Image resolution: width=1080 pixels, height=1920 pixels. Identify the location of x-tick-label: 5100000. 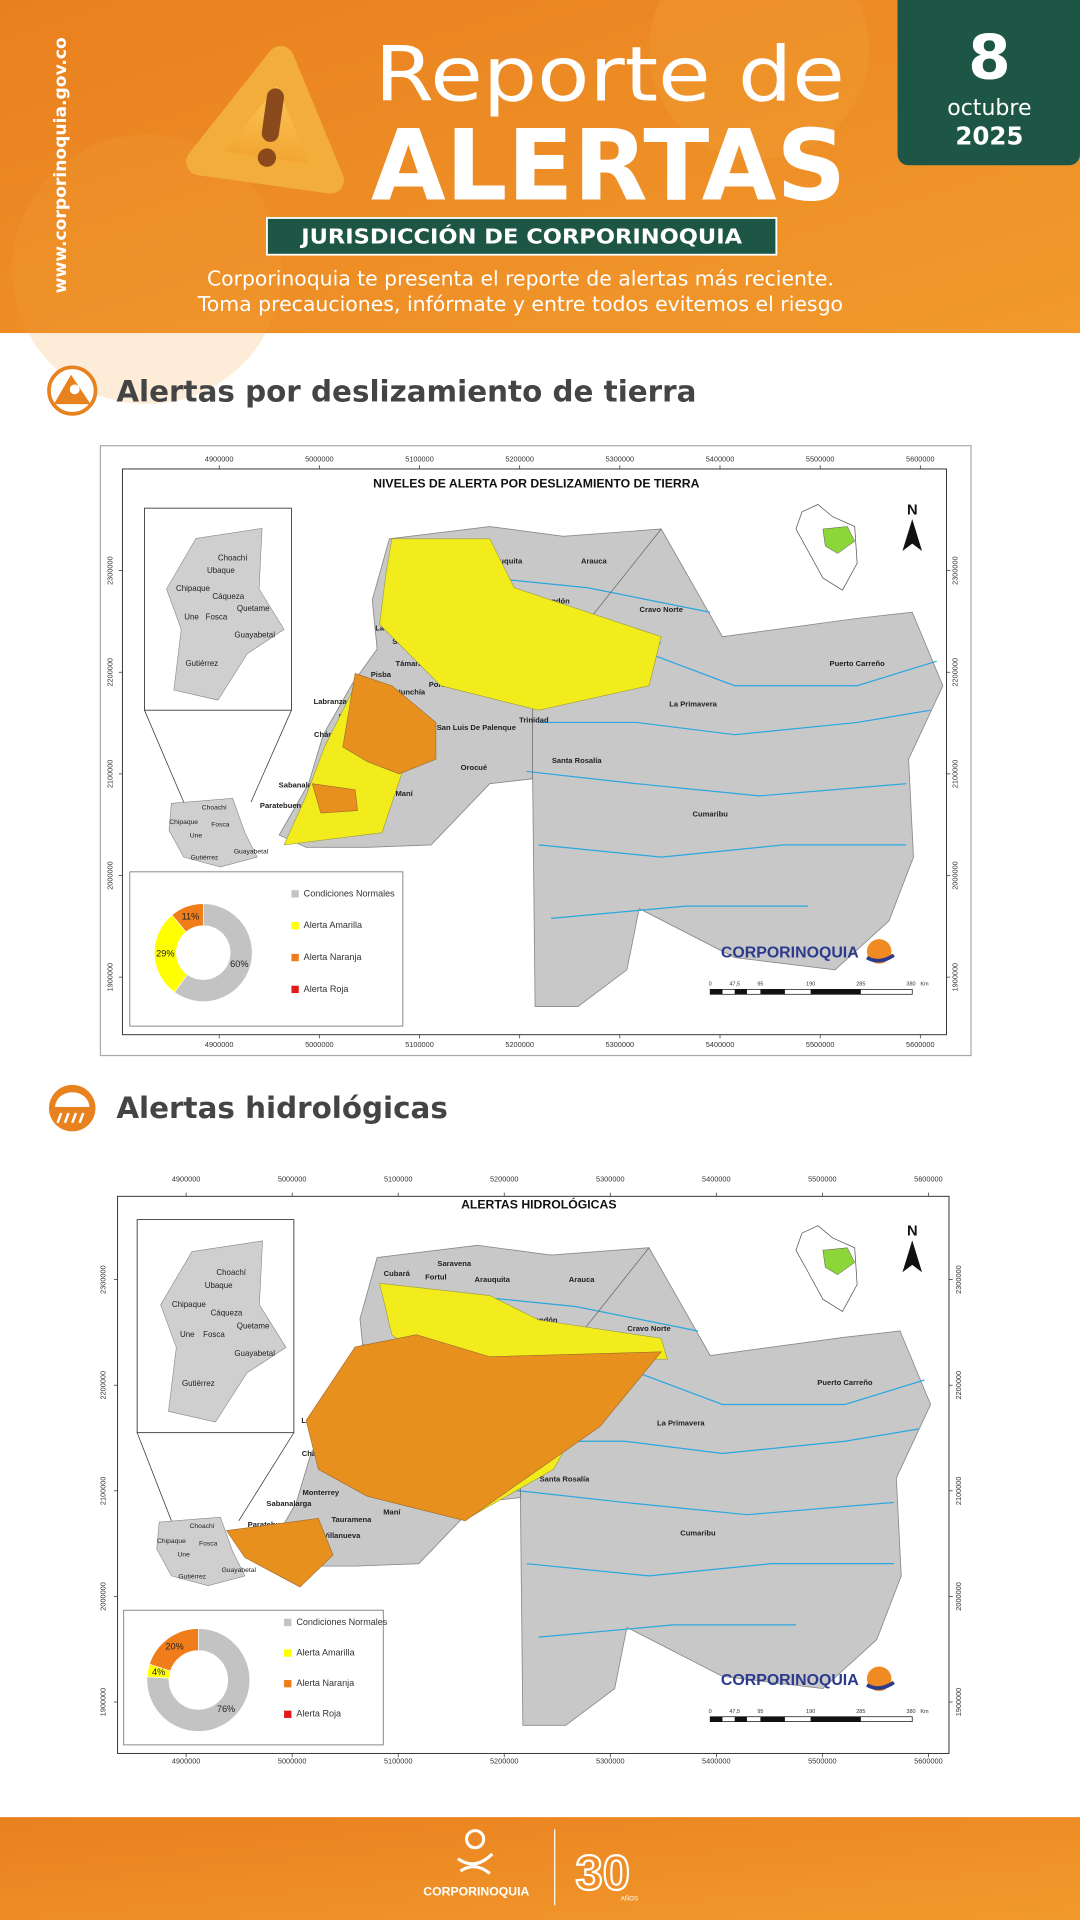
(398, 1760).